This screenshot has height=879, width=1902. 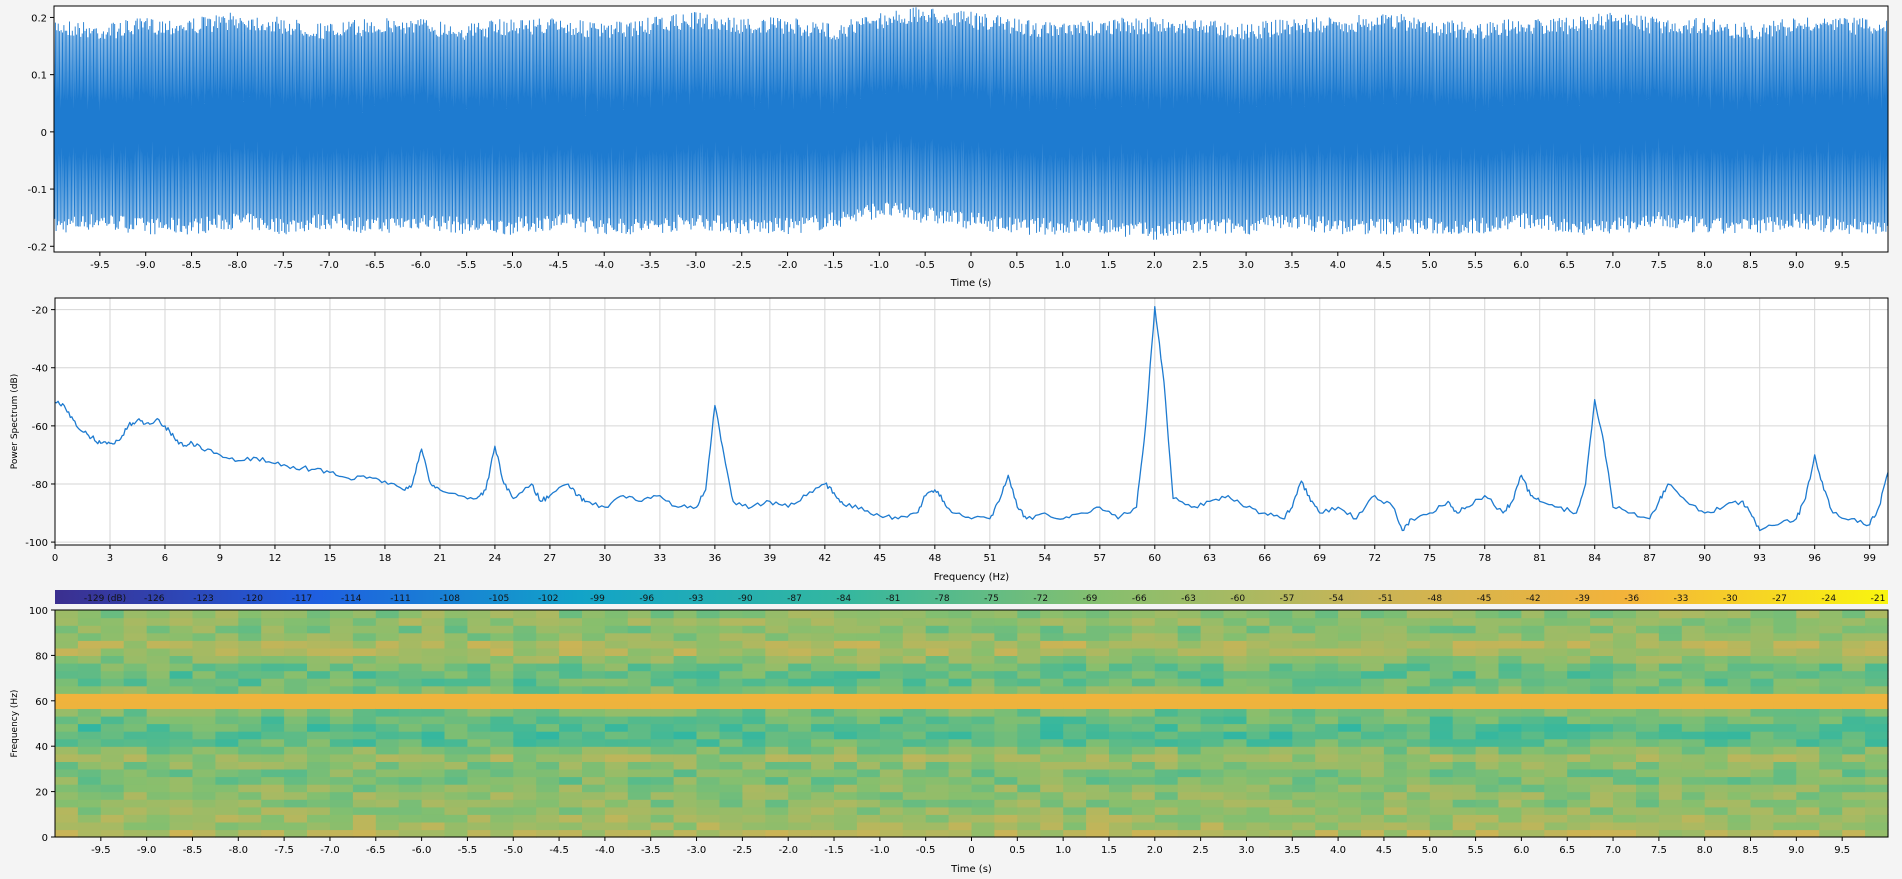 What do you see at coordinates (1201, 850) in the screenshot?
I see `spectrogram-x-tick-label: 2.5` at bounding box center [1201, 850].